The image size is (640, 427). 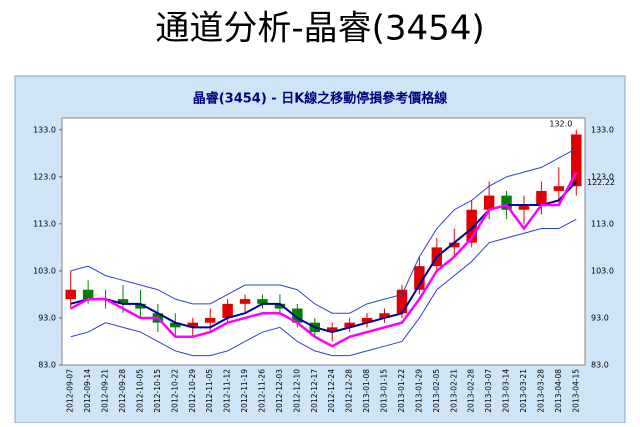 What do you see at coordinates (87, 391) in the screenshot?
I see `x-tick-label: 2012-09-14` at bounding box center [87, 391].